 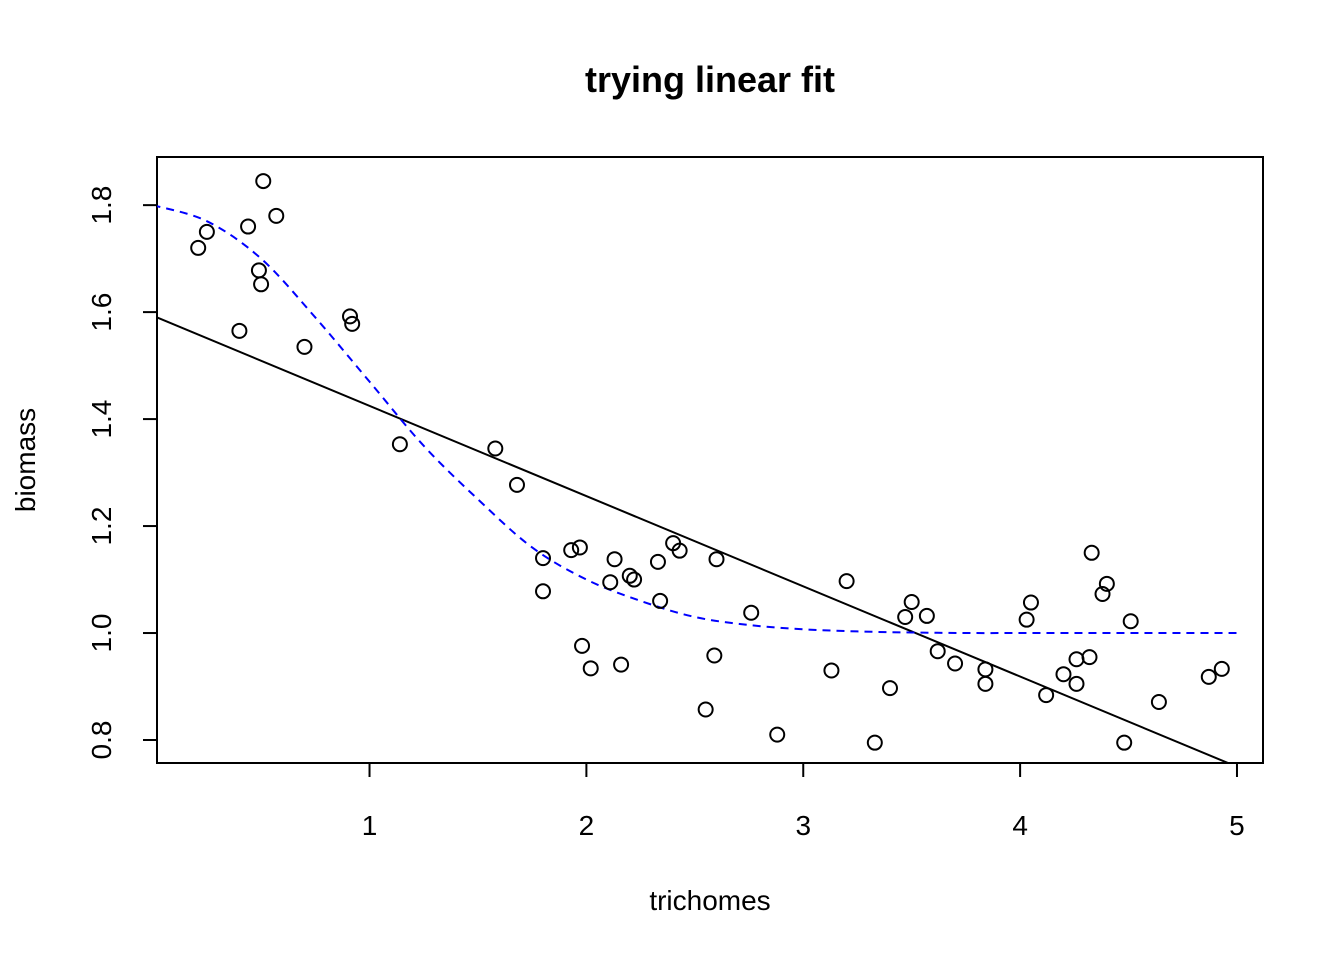 What do you see at coordinates (101, 419) in the screenshot?
I see `y-tick-label: 1.4` at bounding box center [101, 419].